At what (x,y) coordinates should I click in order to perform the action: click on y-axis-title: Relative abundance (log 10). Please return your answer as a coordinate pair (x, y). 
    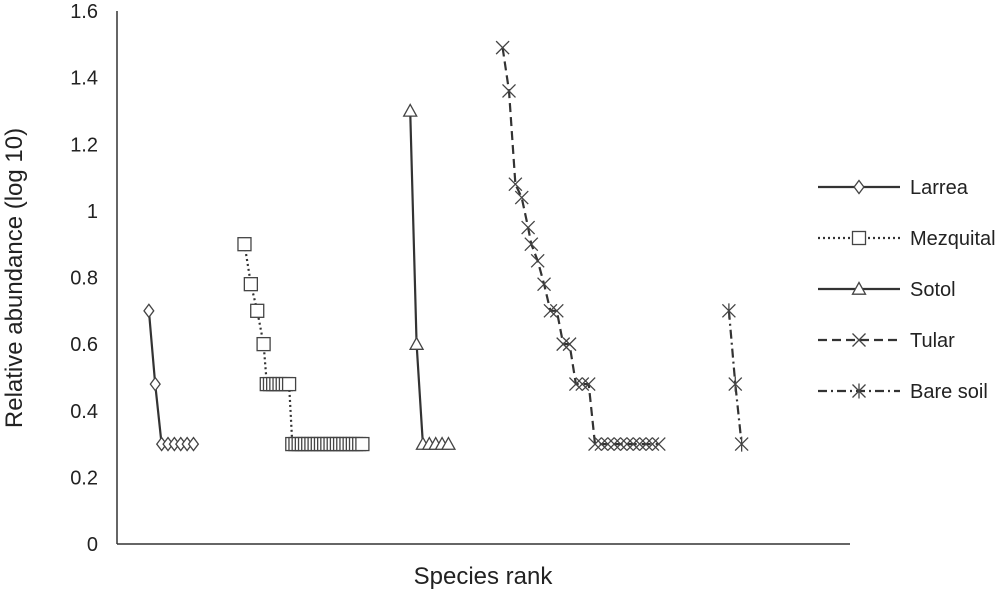
    Looking at the image, I should click on (14, 278).